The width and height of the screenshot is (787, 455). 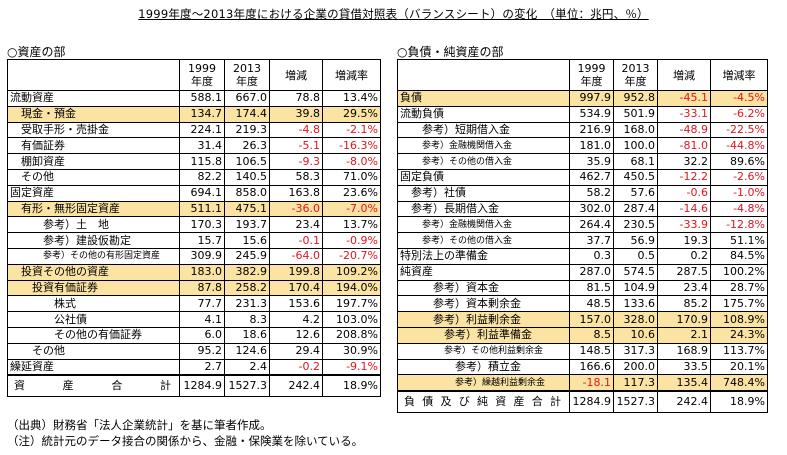 What do you see at coordinates (483, 209) in the screenshot?
I see `row-label: 参考）長期借入金` at bounding box center [483, 209].